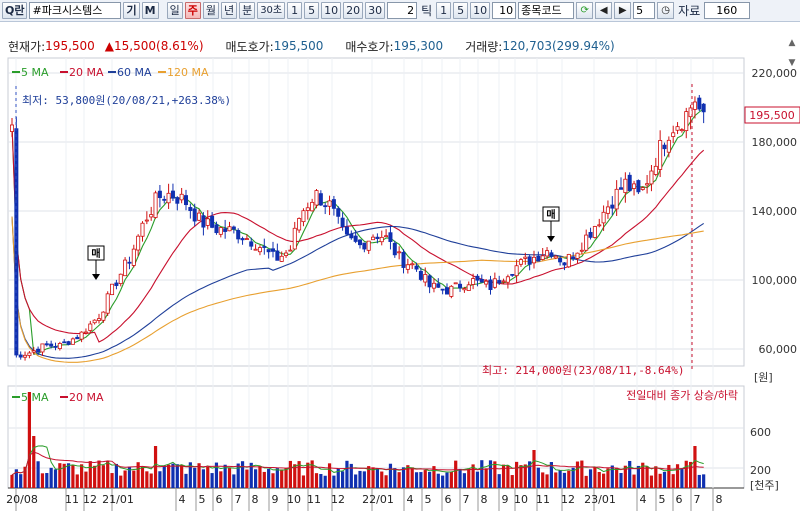  What do you see at coordinates (353, 10) in the screenshot?
I see `minute-20-button: 20` at bounding box center [353, 10].